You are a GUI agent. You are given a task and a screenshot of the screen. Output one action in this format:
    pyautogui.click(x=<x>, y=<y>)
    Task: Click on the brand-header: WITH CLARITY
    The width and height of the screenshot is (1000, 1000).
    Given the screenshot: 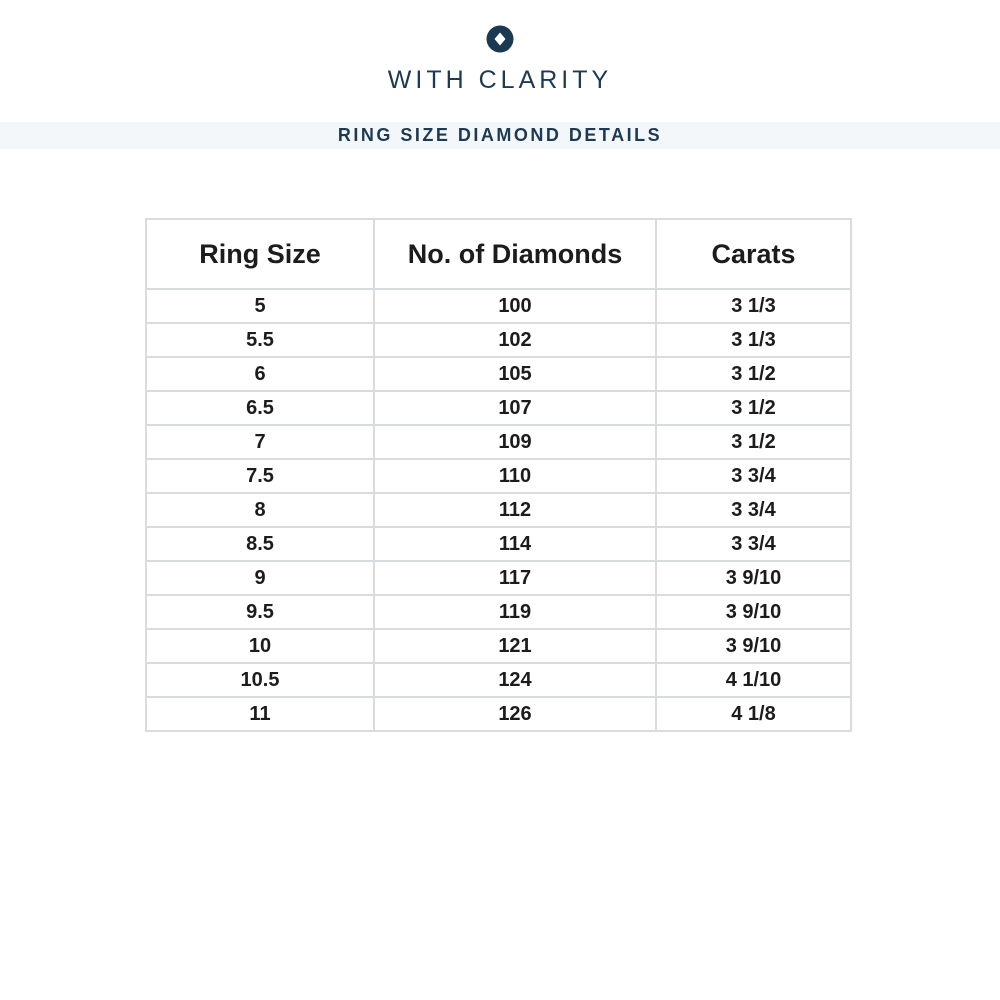 What is the action you would take?
    pyautogui.click(x=500, y=47)
    